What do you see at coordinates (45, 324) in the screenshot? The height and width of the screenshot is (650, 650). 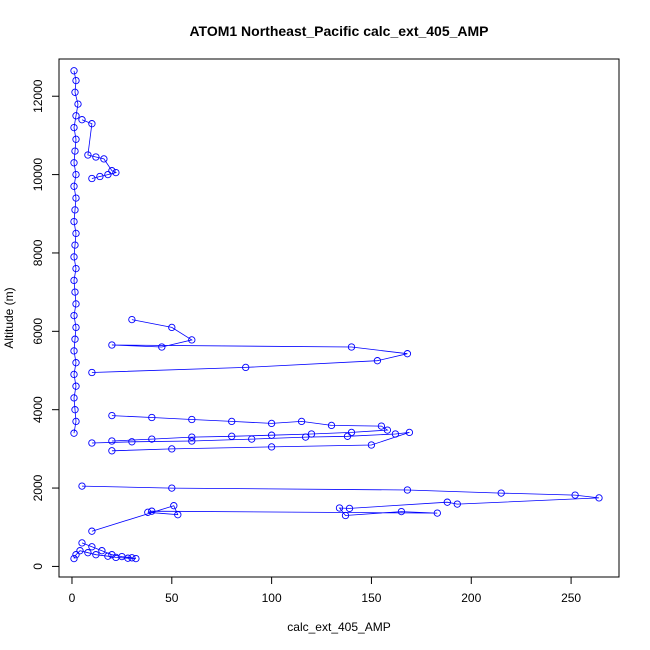 I see `y-axis: 0 2000 4000 6000 8000 10000 12000` at bounding box center [45, 324].